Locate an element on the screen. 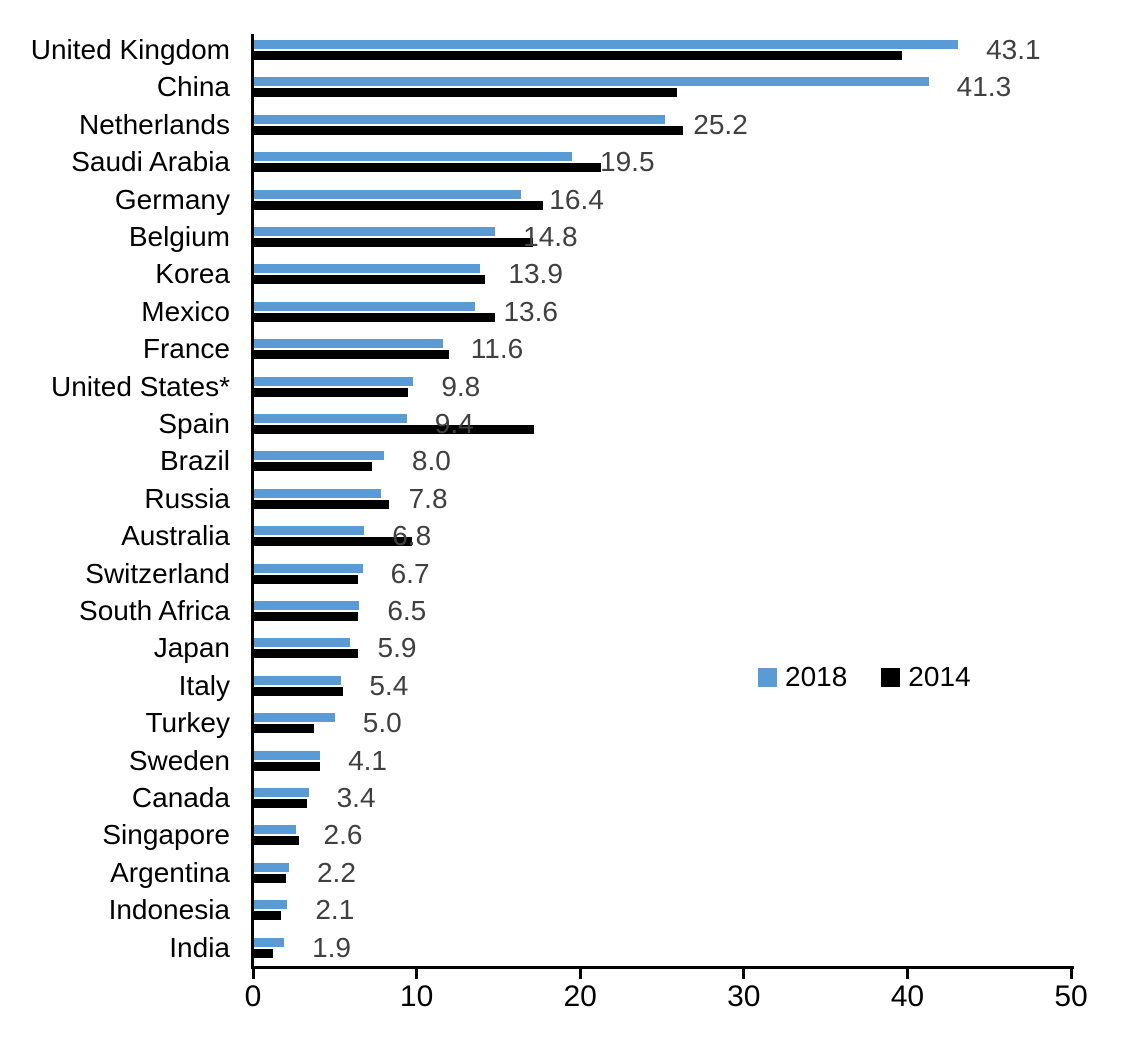  value-label: 9.8 is located at coordinates (461, 386).